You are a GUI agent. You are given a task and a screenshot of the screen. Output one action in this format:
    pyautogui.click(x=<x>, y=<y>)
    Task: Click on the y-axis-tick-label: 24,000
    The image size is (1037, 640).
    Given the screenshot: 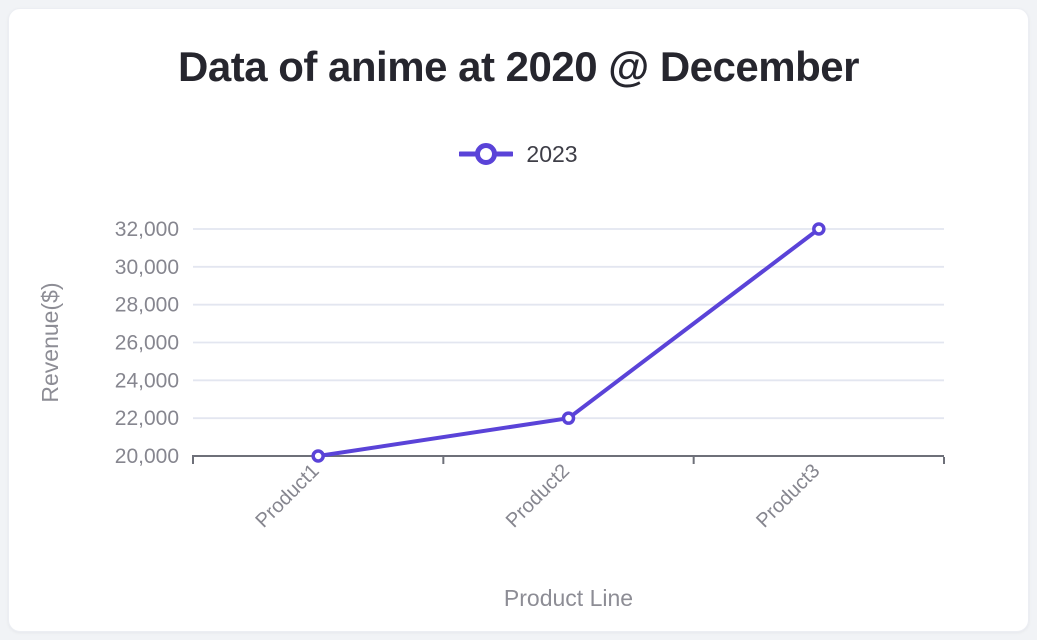 What is the action you would take?
    pyautogui.click(x=147, y=380)
    